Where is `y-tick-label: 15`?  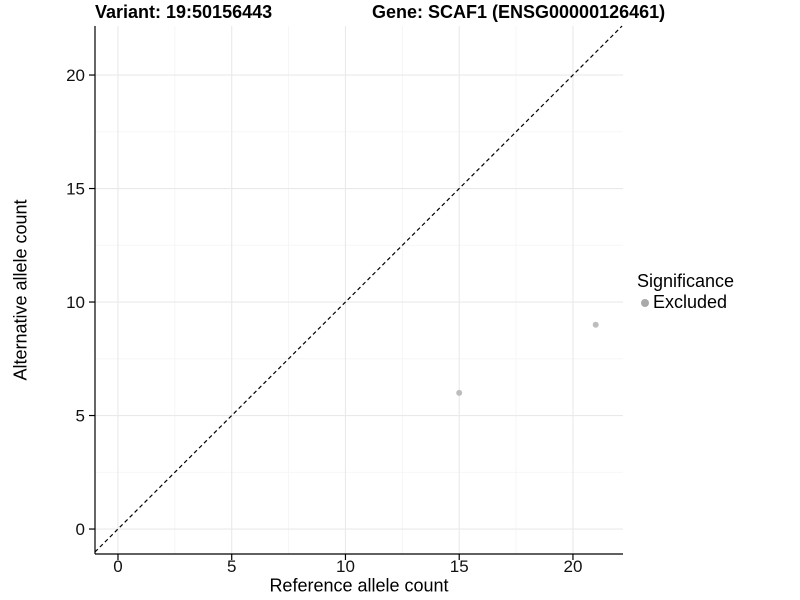
y-tick-label: 15 is located at coordinates (75, 189).